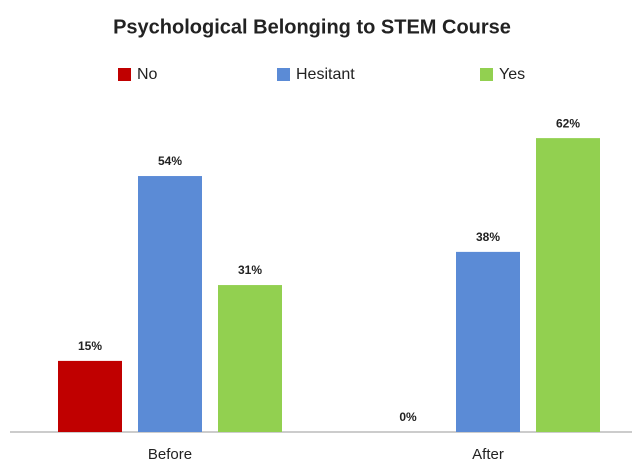 The height and width of the screenshot is (465, 638). I want to click on data-label: 0%, so click(408, 417).